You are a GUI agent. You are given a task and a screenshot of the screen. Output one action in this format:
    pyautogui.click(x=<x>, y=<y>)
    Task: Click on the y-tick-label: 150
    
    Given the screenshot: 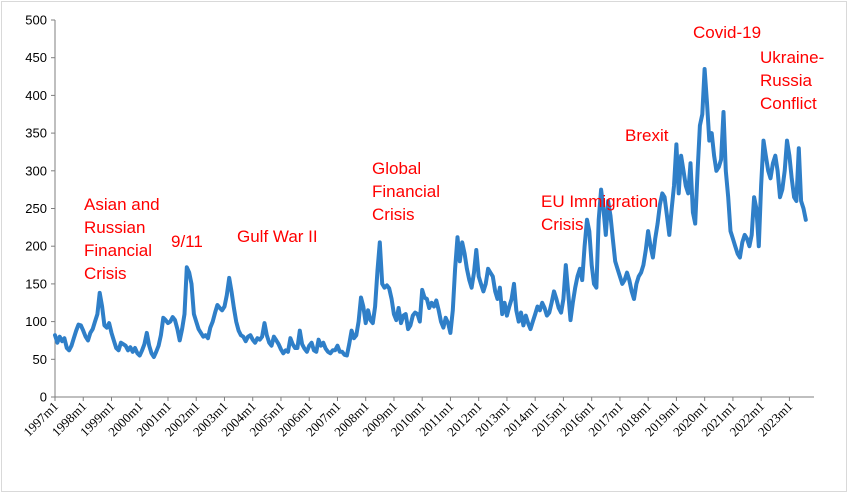 What is the action you would take?
    pyautogui.click(x=36, y=283)
    